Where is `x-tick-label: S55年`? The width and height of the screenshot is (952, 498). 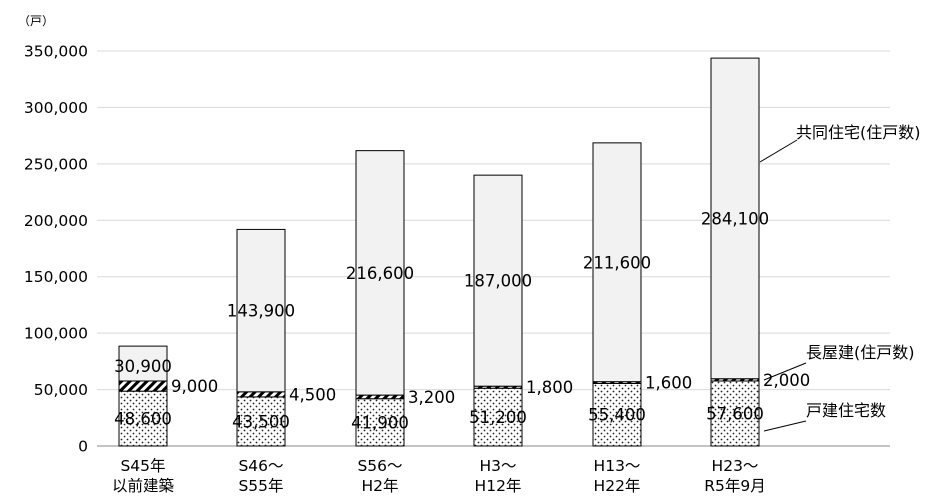 x-tick-label: S55年 is located at coordinates (260, 486).